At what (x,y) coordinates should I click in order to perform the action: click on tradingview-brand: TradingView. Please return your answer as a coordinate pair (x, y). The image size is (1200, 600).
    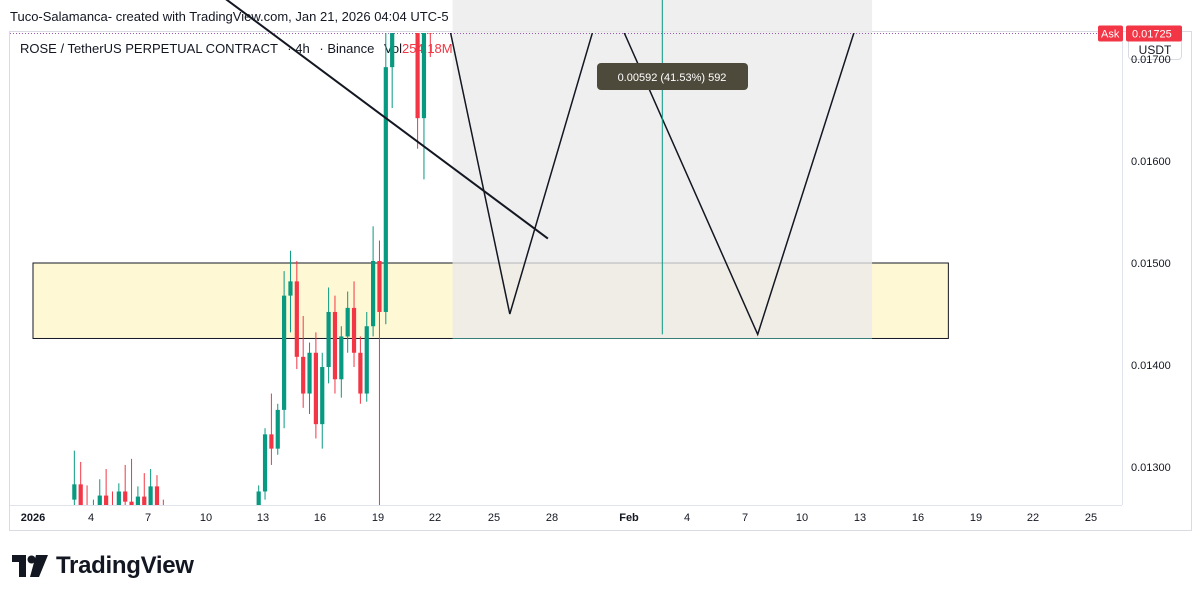
    Looking at the image, I should click on (103, 566).